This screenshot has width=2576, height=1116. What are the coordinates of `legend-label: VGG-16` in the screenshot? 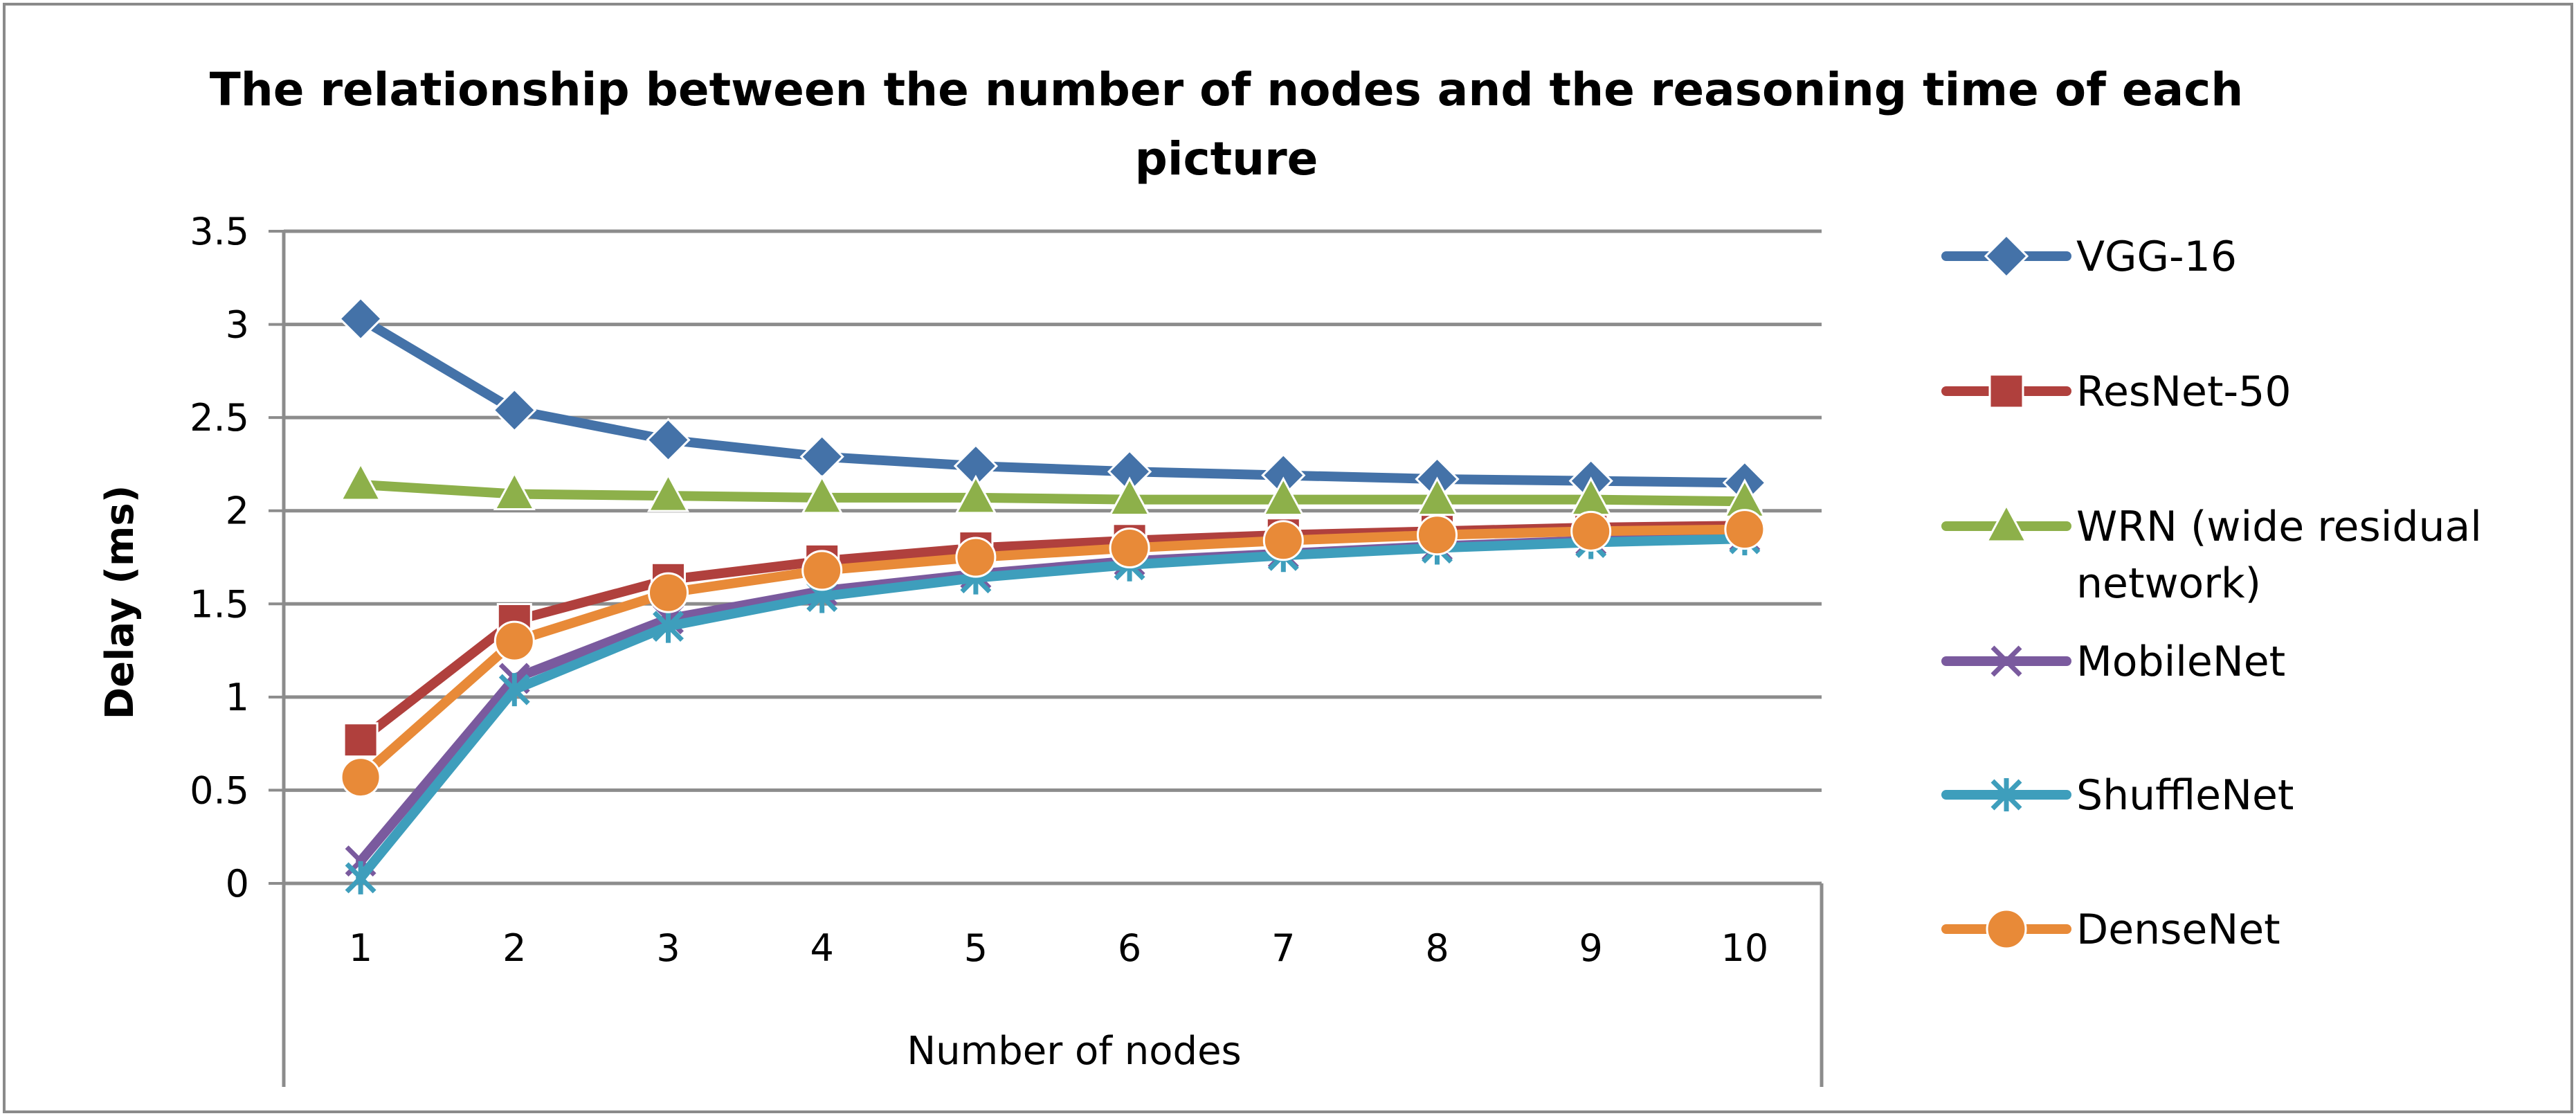 It's located at (2156, 257).